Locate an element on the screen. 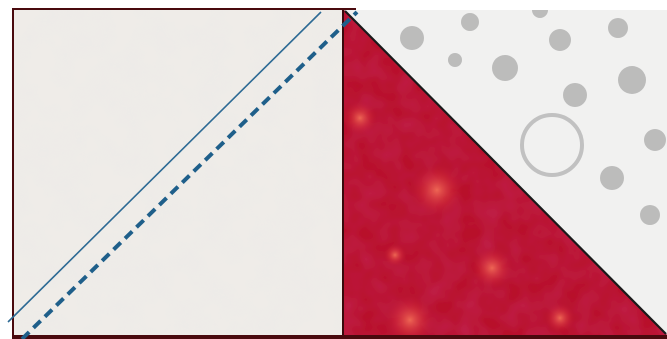  frame-left-edge is located at coordinates (13, 173).